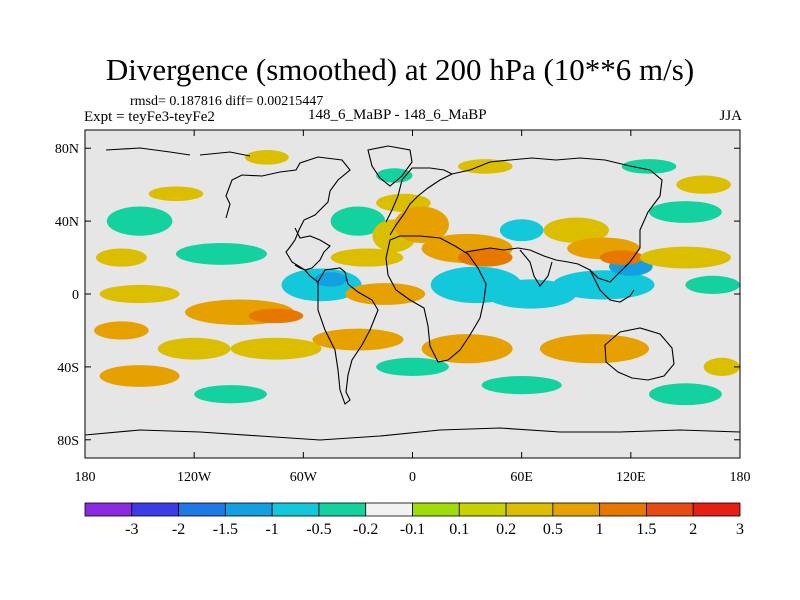 The width and height of the screenshot is (800, 600). Describe the element at coordinates (390, 166) in the screenshot. I see `greenland-outline` at that location.